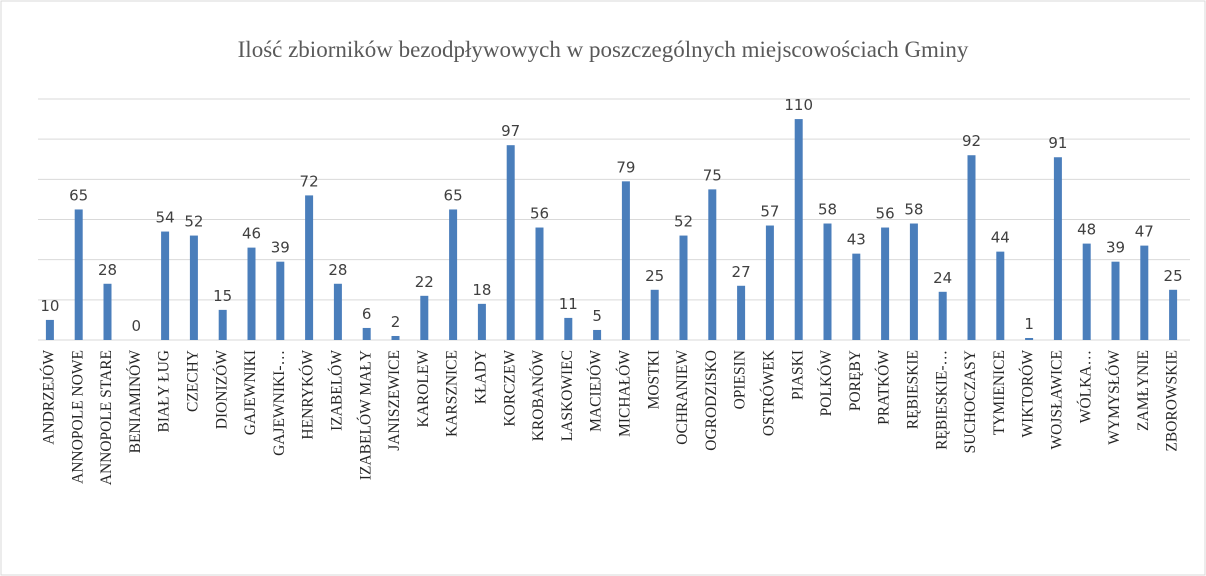 The width and height of the screenshot is (1206, 576). I want to click on value-label: 27, so click(741, 272).